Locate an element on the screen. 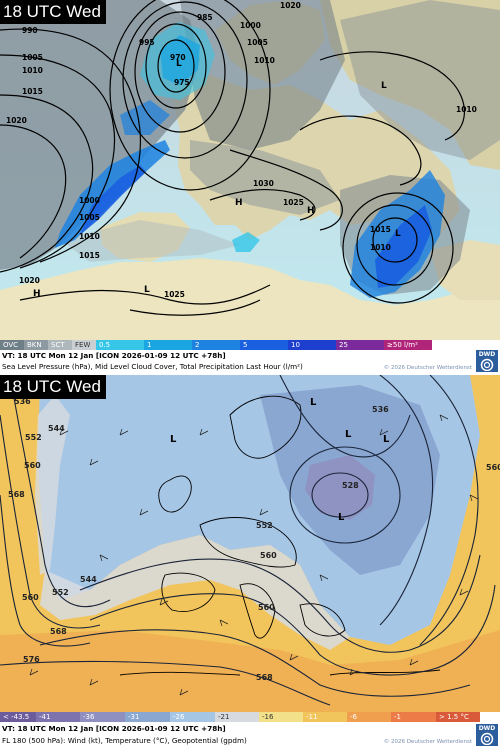  russia-land is located at coordinates (410, 85).